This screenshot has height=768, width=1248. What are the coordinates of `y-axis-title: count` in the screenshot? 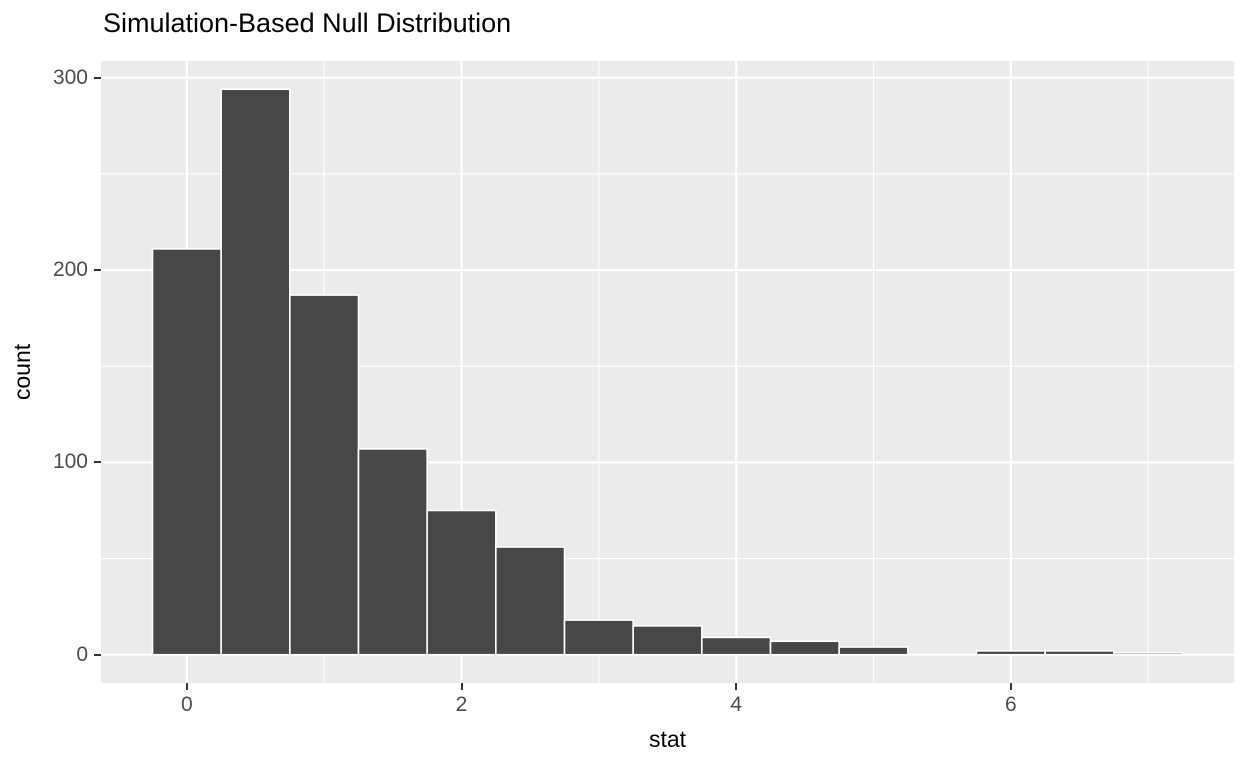 It's located at (22, 372).